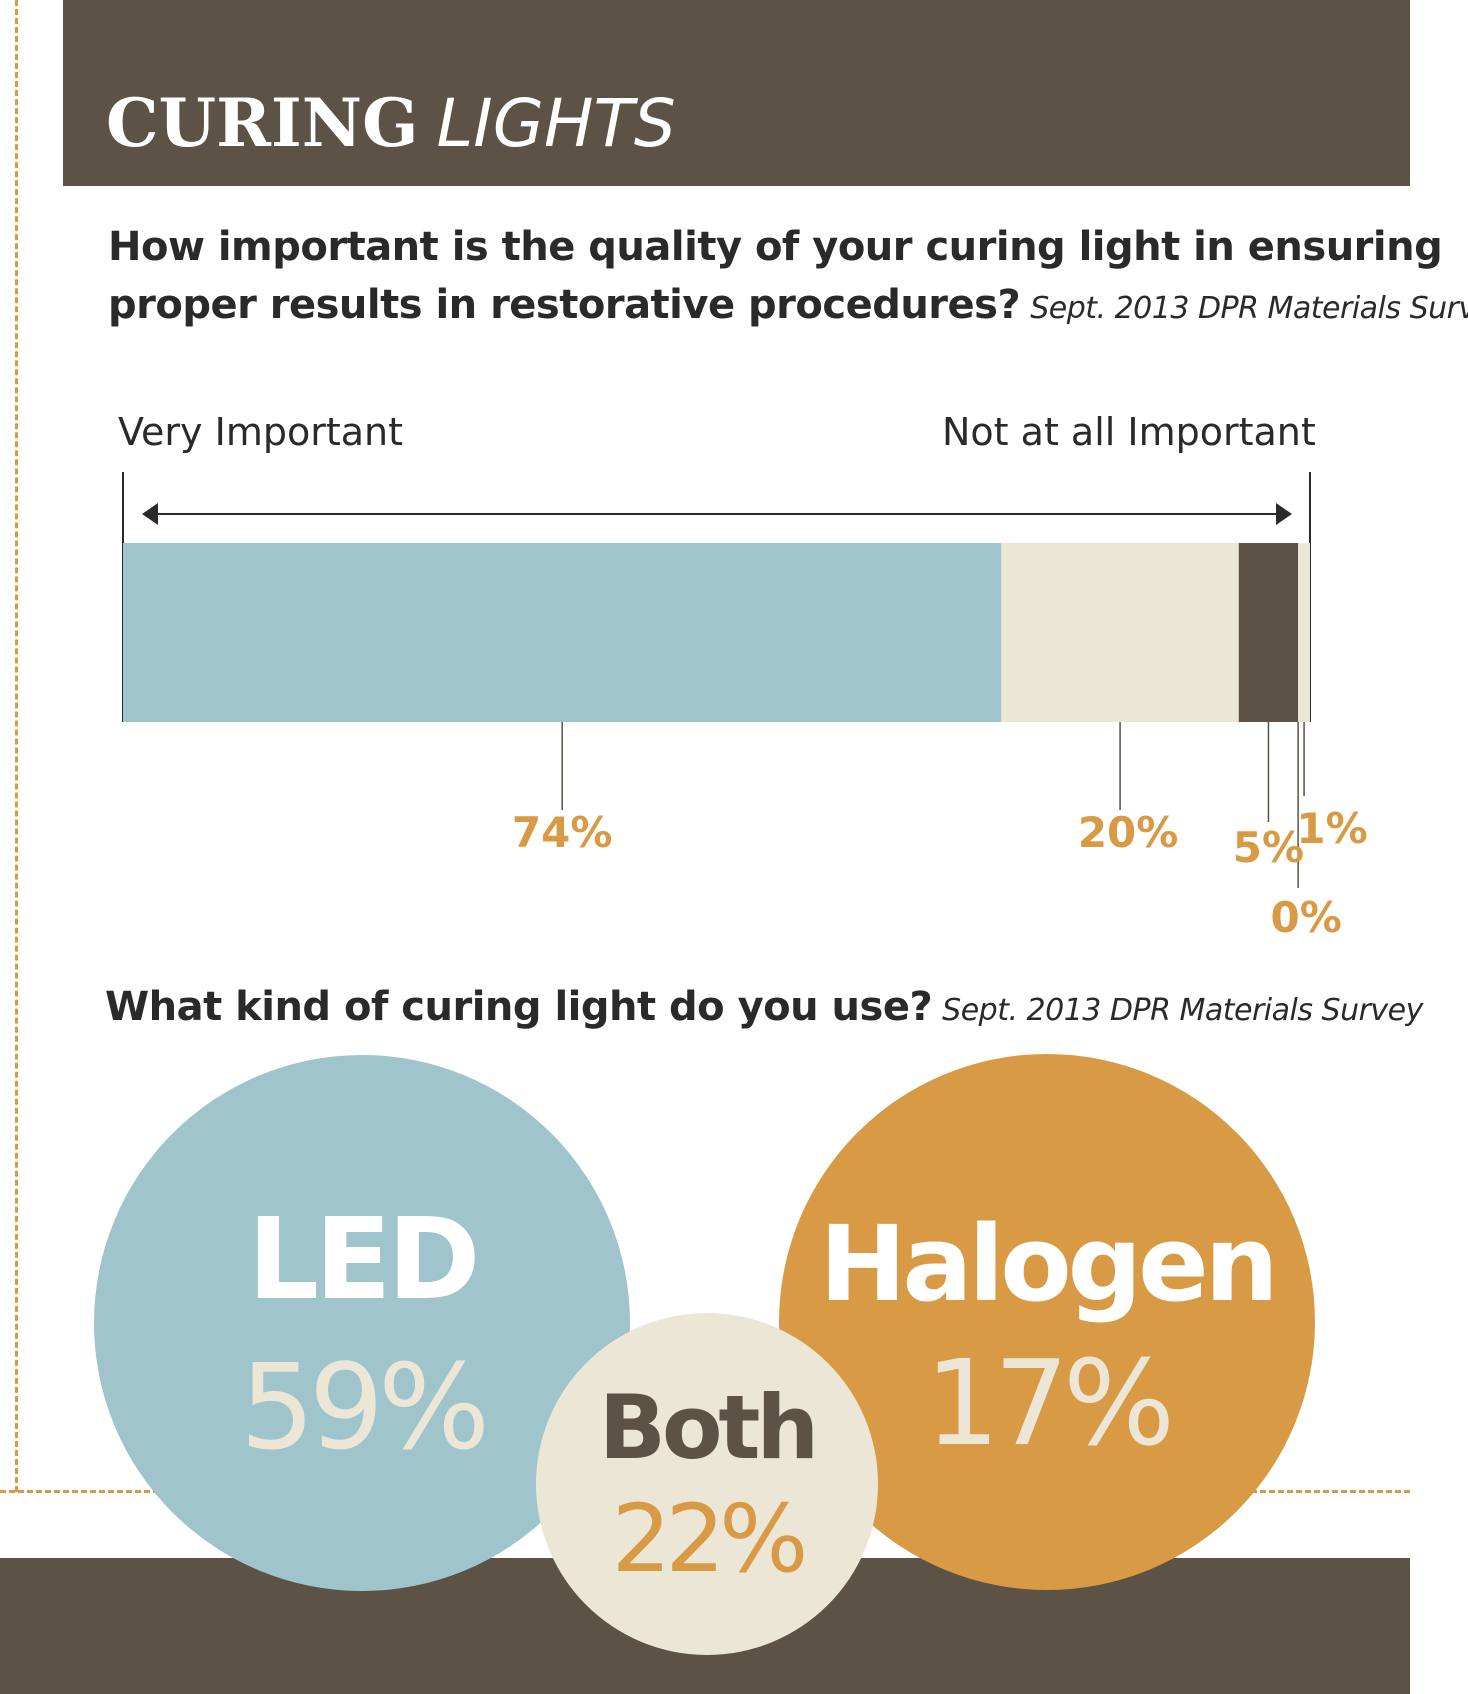 The height and width of the screenshot is (1694, 1468). I want to click on bar-leaders, so click(933, 805).